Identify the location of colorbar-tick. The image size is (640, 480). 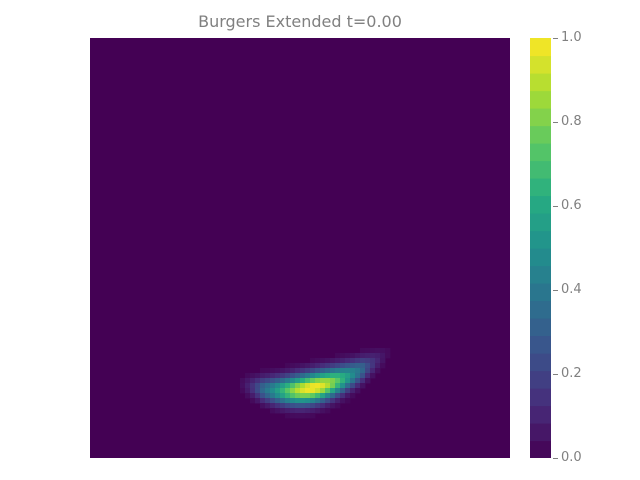
(555, 374).